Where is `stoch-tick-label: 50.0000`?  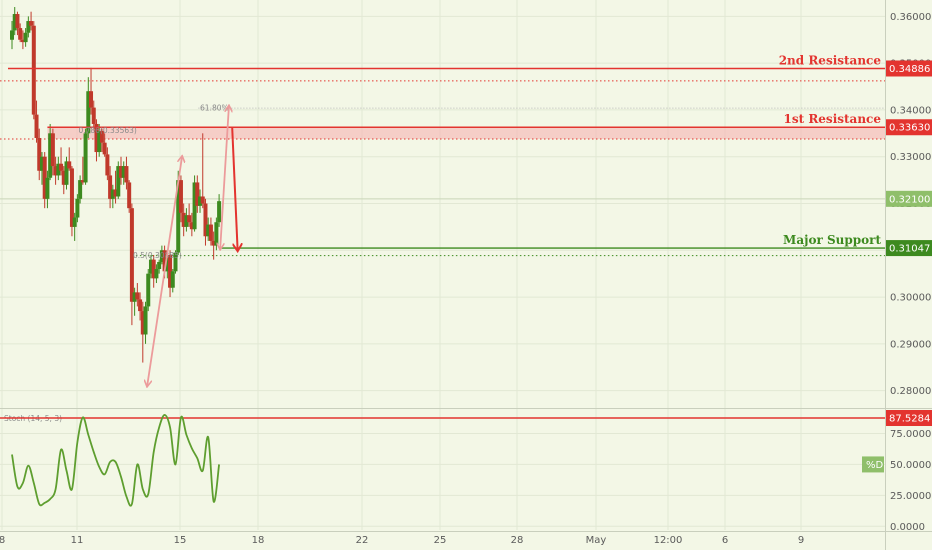
stoch-tick-label: 50.0000 is located at coordinates (910, 465).